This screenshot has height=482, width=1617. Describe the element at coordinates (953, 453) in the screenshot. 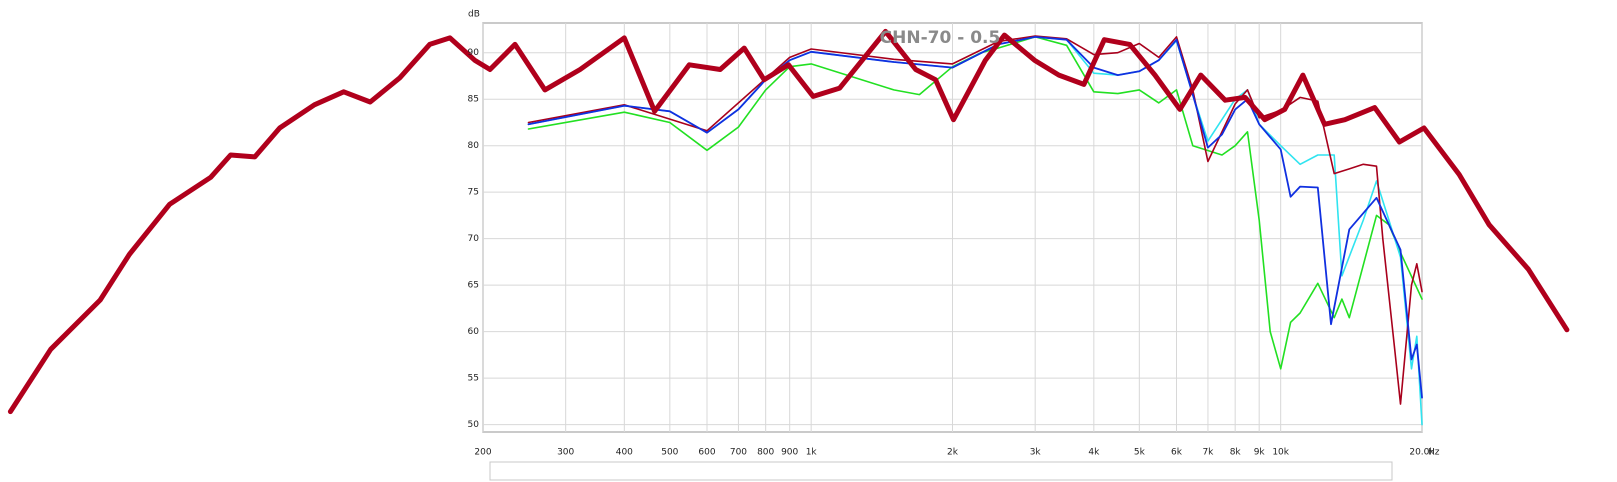

I see `x-tick-label: 2k` at that location.